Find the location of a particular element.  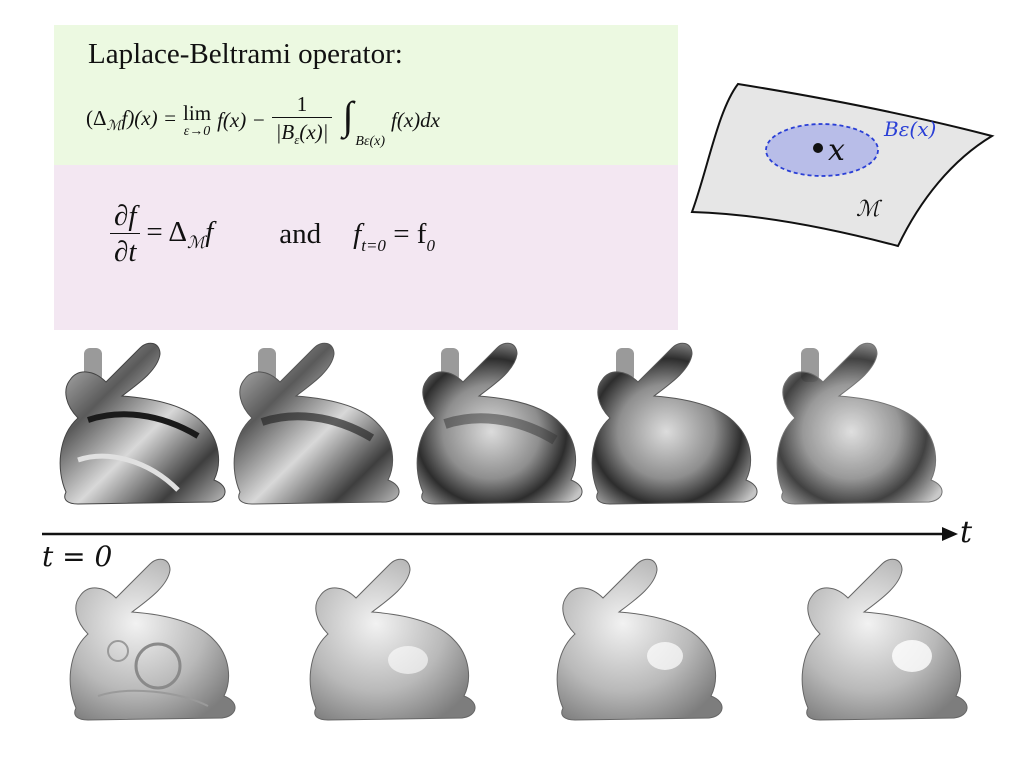

integral-sign: ∫ is located at coordinates (348, 116).